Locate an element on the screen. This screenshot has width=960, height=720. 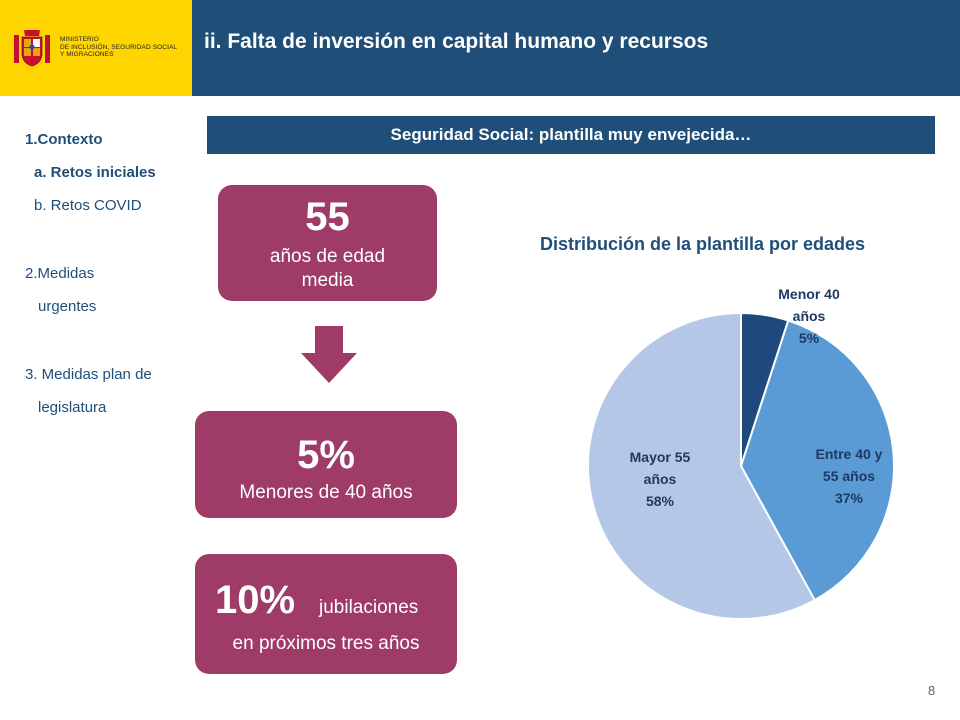
stat-box-under40: 5% Menores de 40 años is located at coordinates (326, 464).